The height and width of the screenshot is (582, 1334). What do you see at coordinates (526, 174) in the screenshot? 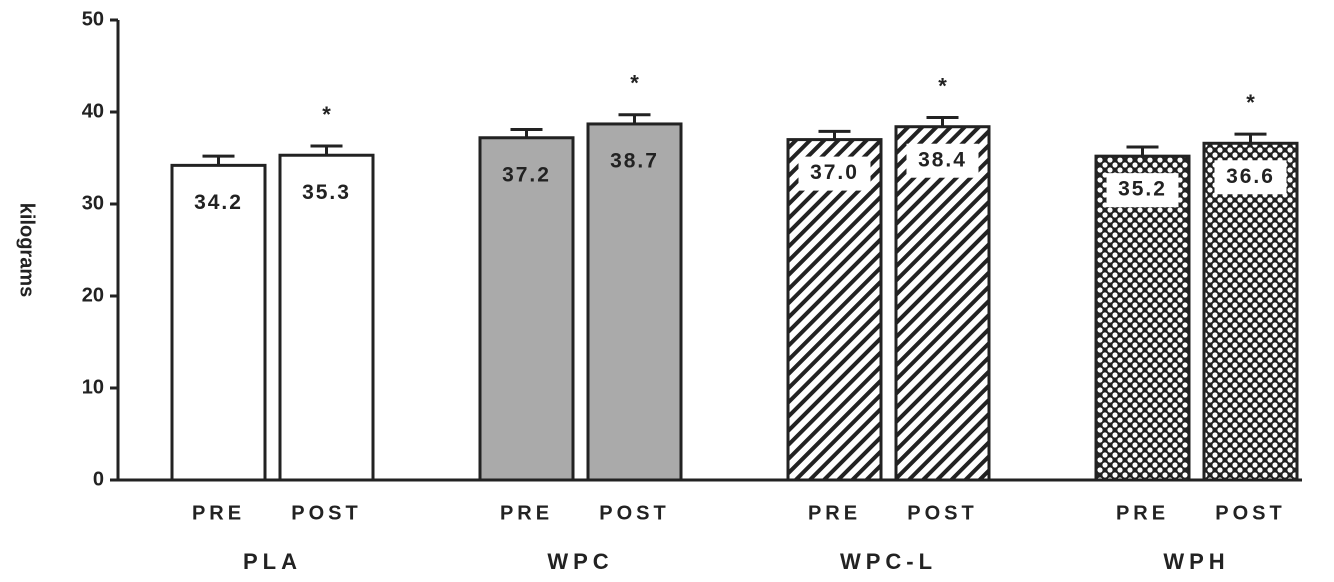
I see `value-label: 37.2` at bounding box center [526, 174].